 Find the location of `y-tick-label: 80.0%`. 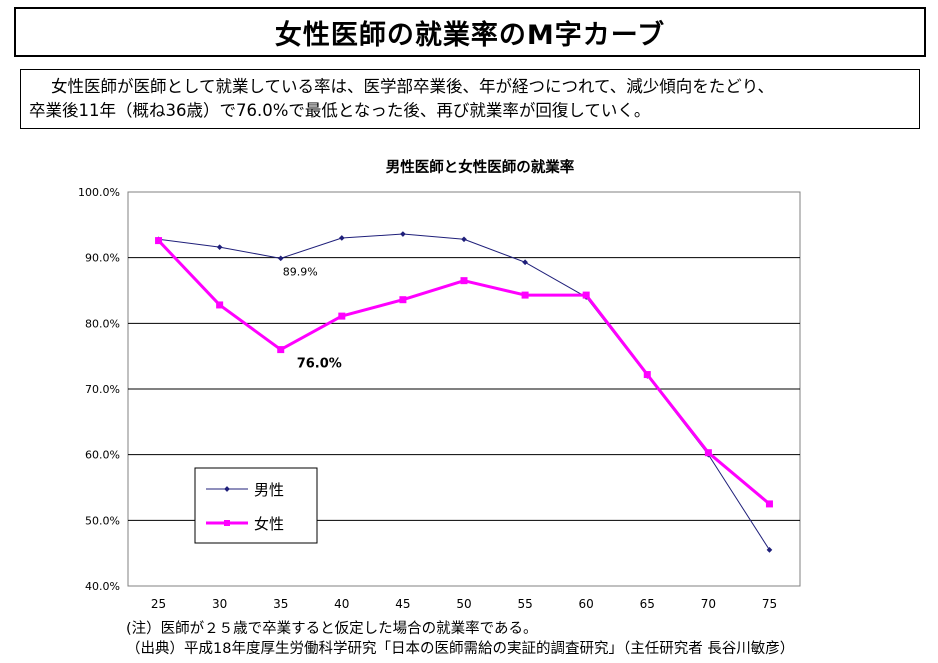

y-tick-label: 80.0% is located at coordinates (102, 323).